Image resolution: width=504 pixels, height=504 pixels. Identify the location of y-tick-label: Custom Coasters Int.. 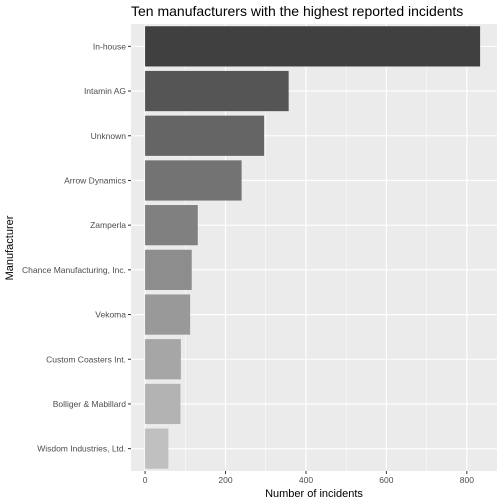
(86, 359).